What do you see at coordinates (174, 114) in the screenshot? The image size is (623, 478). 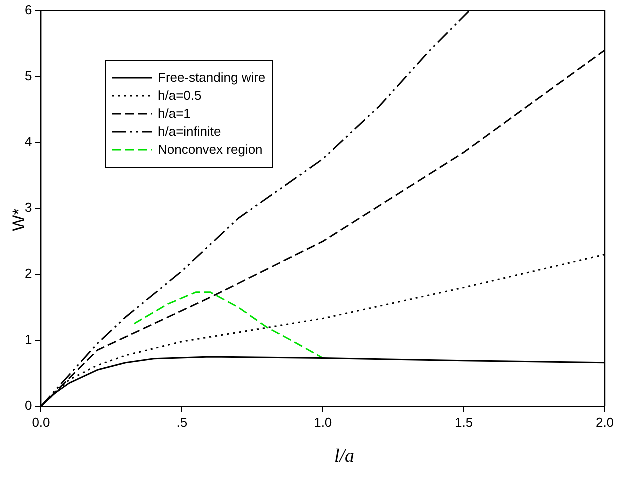 I see `legend-label: h/a=1` at bounding box center [174, 114].